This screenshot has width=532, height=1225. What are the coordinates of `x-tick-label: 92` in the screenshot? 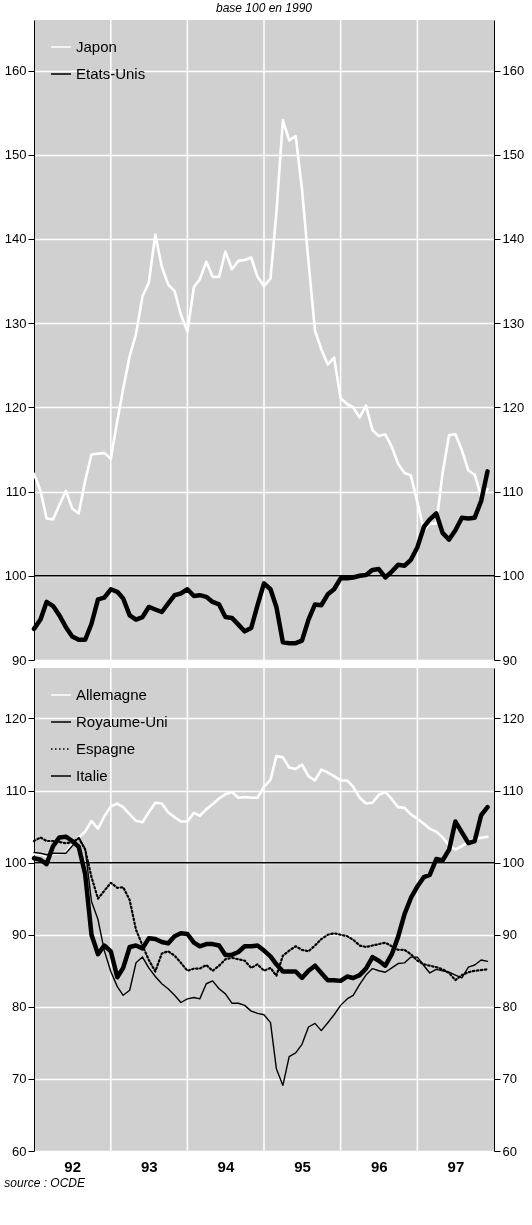 It's located at (73, 1166).